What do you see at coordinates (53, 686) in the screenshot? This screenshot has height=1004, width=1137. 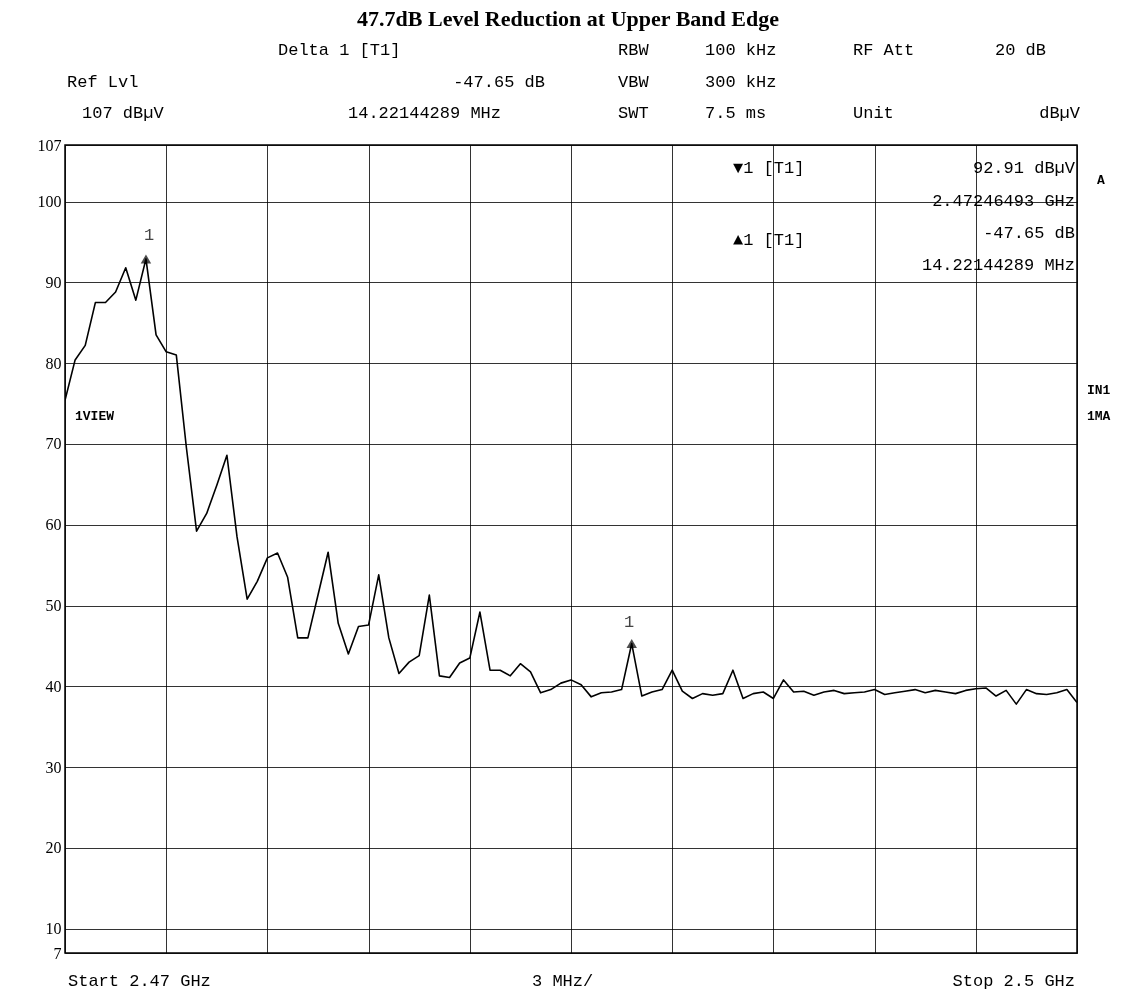 I see `y-tick-label: 40` at bounding box center [53, 686].